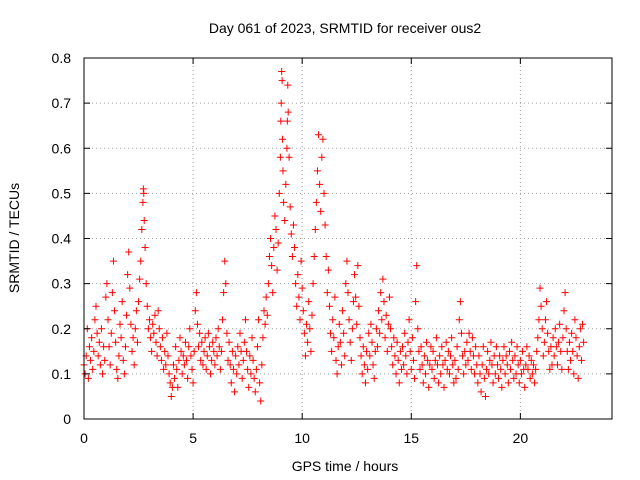 This screenshot has height=480, width=640. What do you see at coordinates (62, 58) in the screenshot?
I see `y-tick-label: 0.8` at bounding box center [62, 58].